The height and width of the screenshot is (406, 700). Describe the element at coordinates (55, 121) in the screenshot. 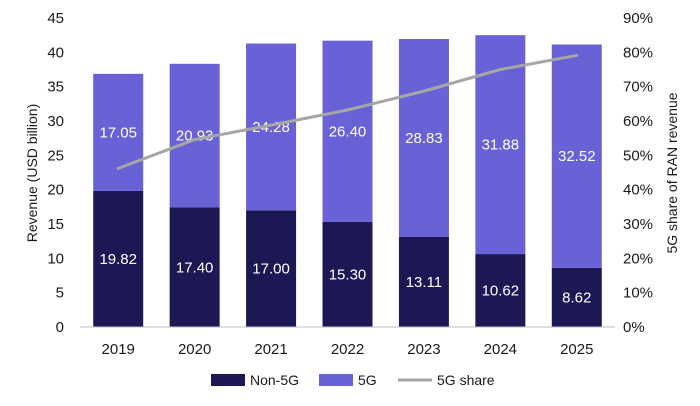

I see `y-tick-label-left-30: 30` at that location.